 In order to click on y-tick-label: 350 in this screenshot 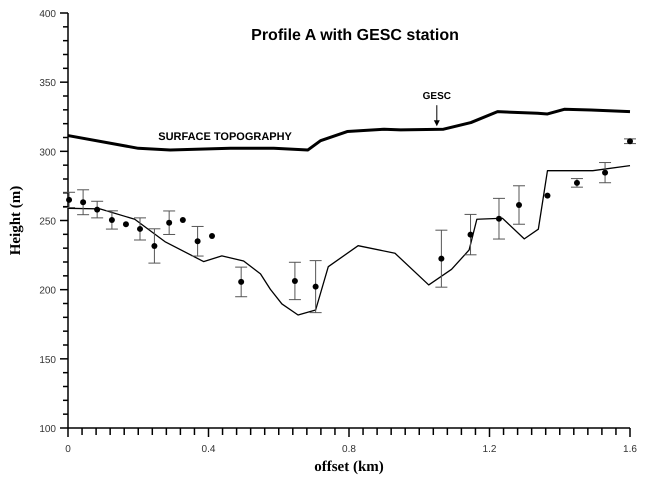, I will do `click(47, 84)`.